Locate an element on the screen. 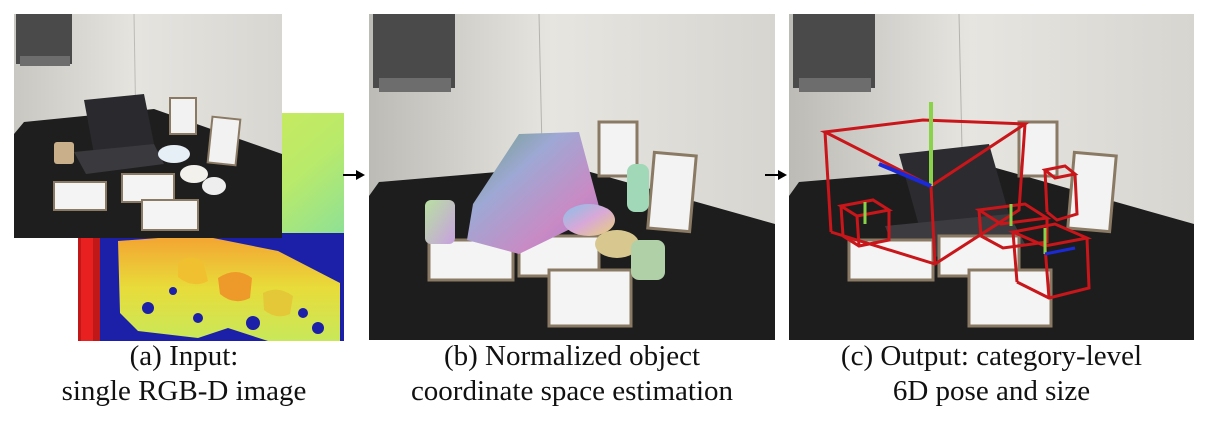 This screenshot has width=1206, height=433. caption-b-line2: coordinate space estimation is located at coordinates (572, 391).